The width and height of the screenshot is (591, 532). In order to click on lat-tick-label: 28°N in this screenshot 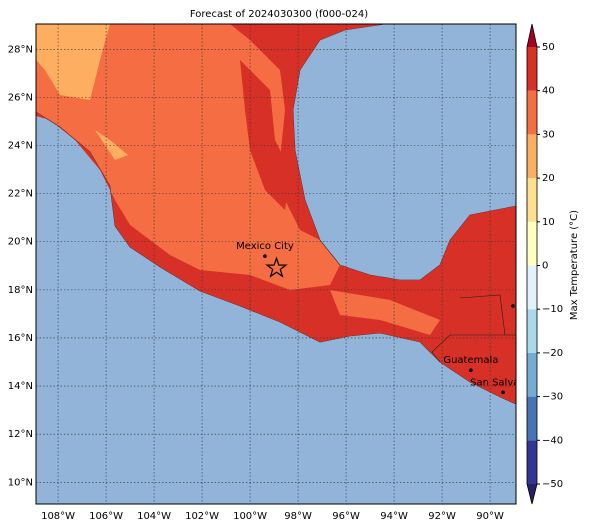, I will do `click(20, 49)`.